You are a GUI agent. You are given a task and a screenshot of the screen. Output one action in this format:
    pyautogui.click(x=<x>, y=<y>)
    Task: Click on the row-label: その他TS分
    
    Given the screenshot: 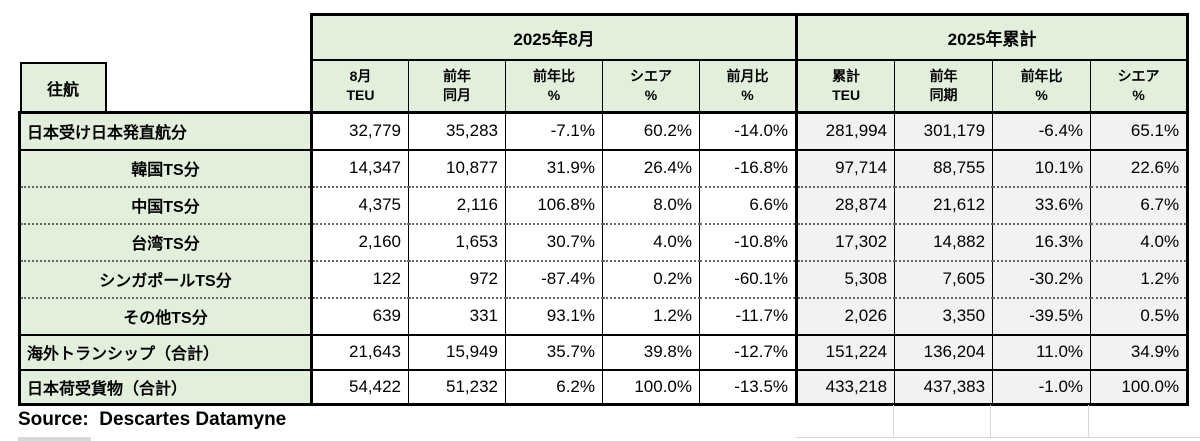 What is the action you would take?
    pyautogui.click(x=165, y=315)
    